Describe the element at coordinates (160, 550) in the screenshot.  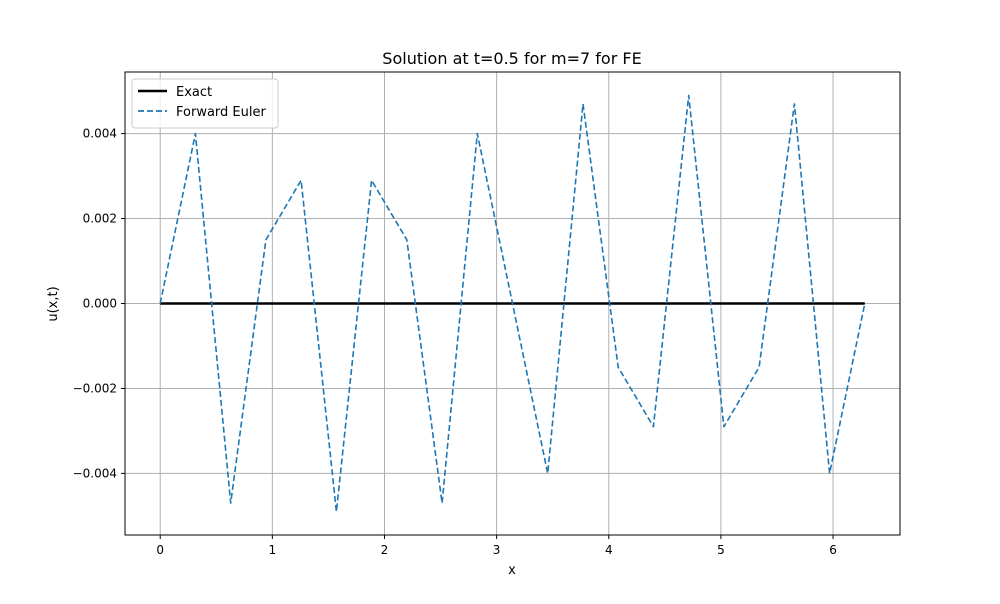
I see `x-tick-label: 0` at that location.